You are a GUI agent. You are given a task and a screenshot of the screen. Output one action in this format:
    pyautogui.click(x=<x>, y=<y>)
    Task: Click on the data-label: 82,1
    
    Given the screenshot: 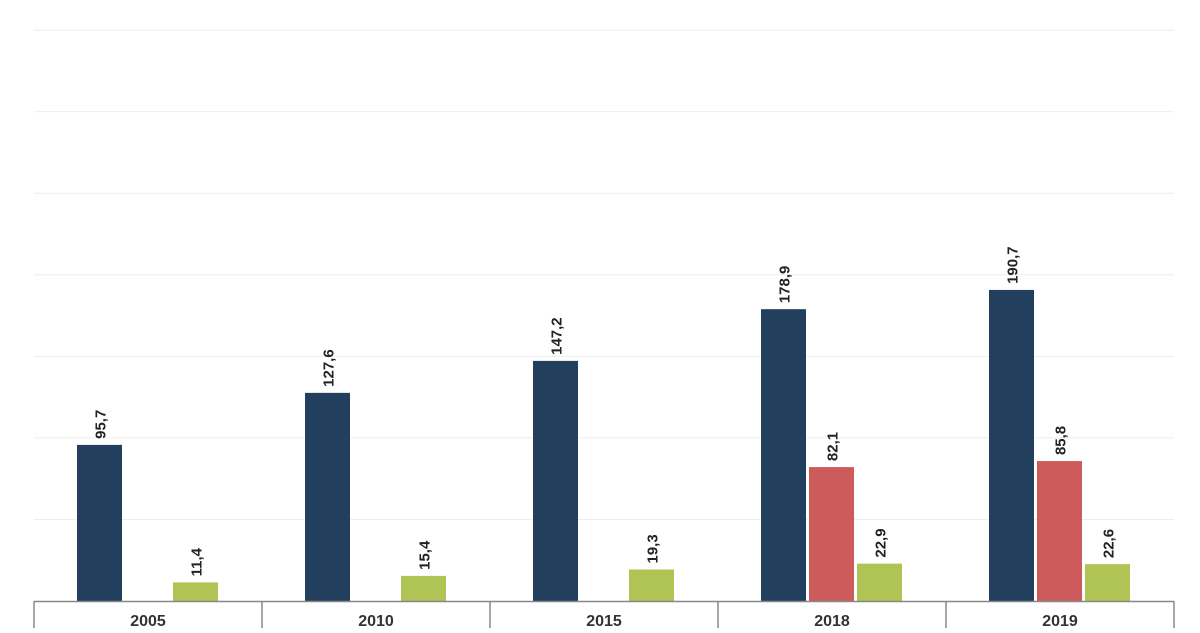 What is the action you would take?
    pyautogui.click(x=833, y=446)
    